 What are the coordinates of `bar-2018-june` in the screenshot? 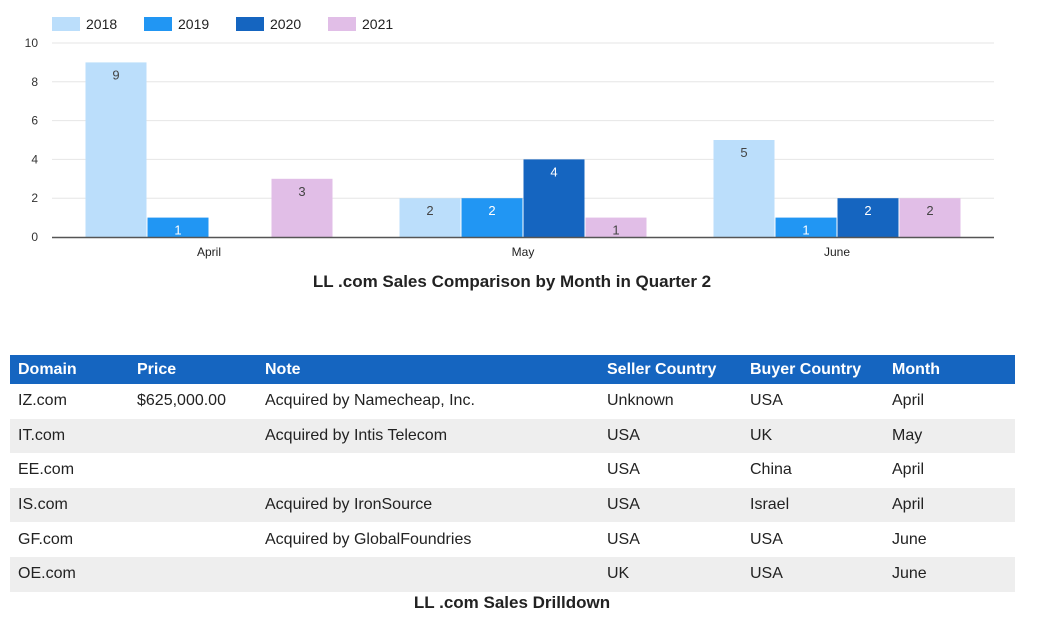 It's located at (744, 188).